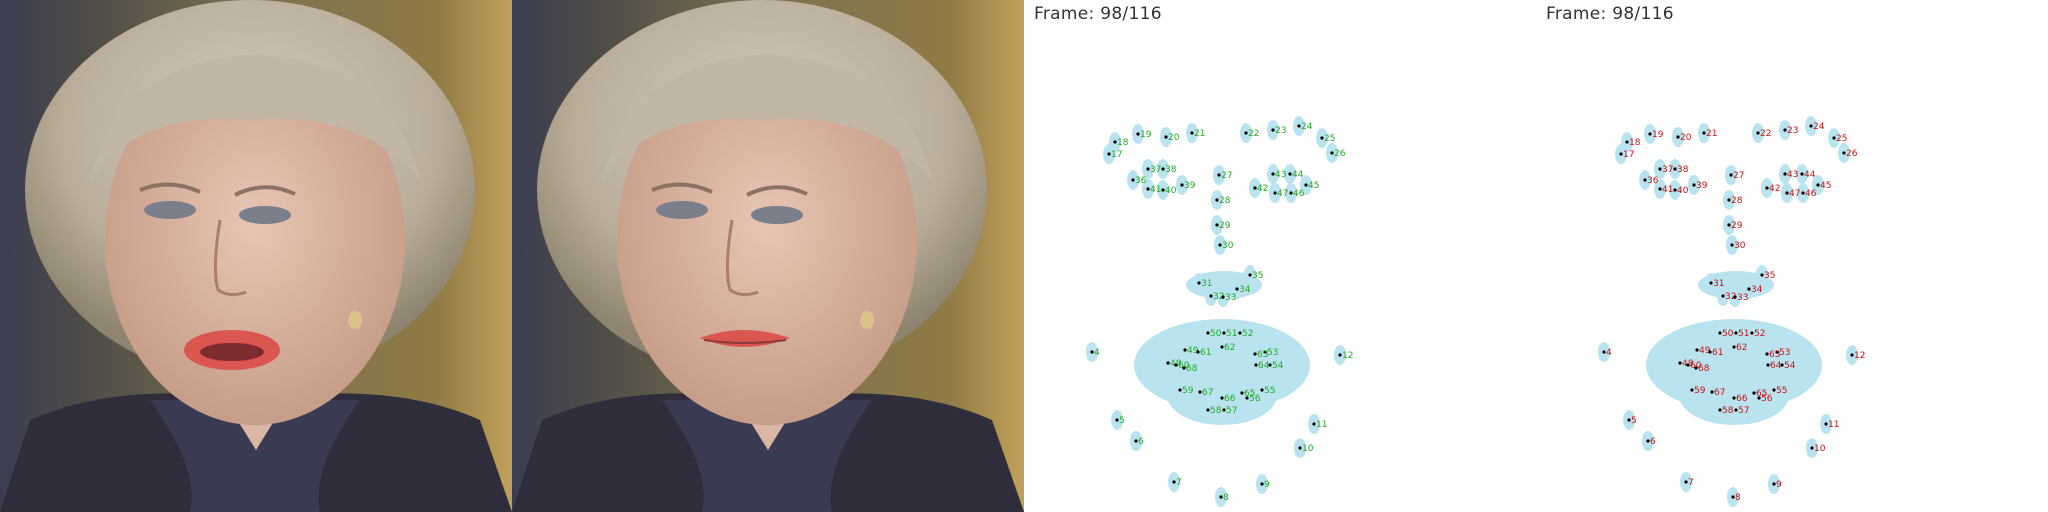 The width and height of the screenshot is (2048, 512). I want to click on landmark-label-58: 58, so click(1728, 411).